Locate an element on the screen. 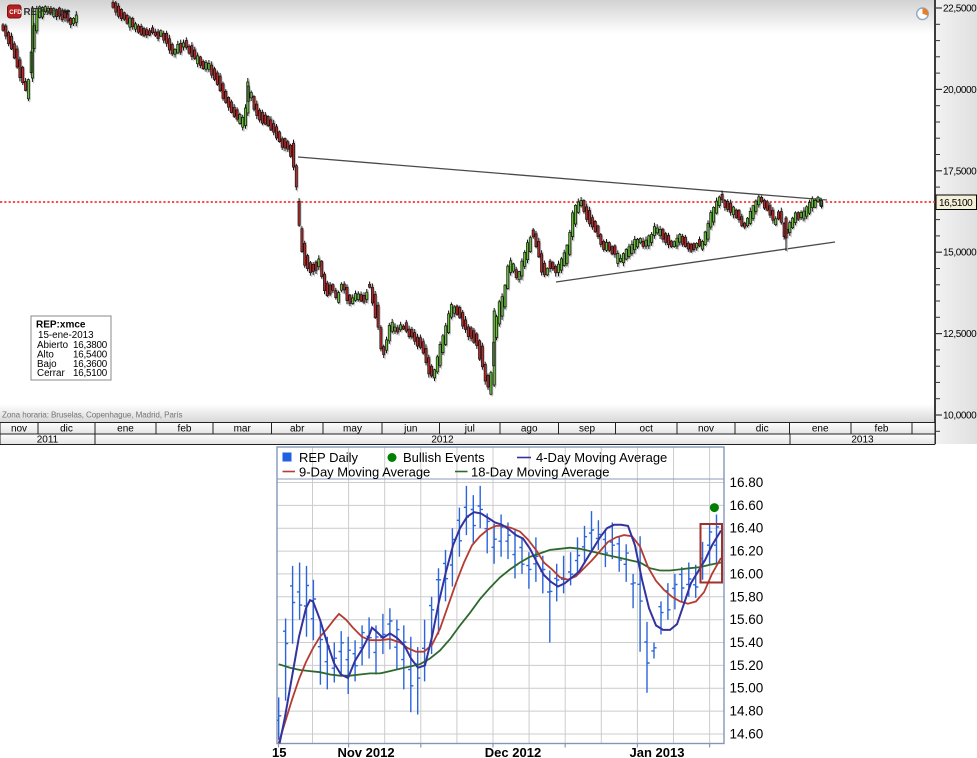  svg-text: 15 is located at coordinates (279, 751).